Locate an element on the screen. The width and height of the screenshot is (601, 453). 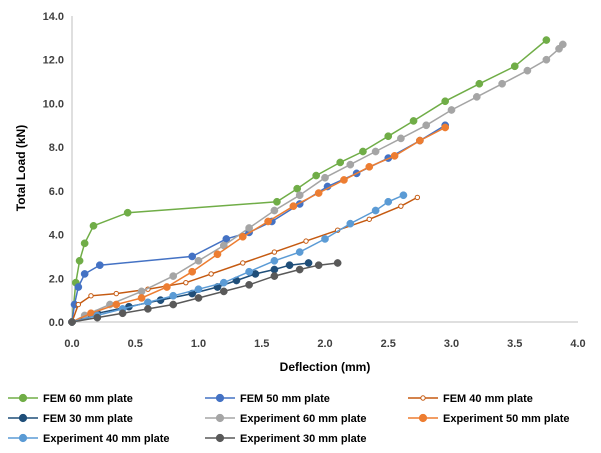
legend-label: FEM 40 mm plate is located at coordinates (488, 399).